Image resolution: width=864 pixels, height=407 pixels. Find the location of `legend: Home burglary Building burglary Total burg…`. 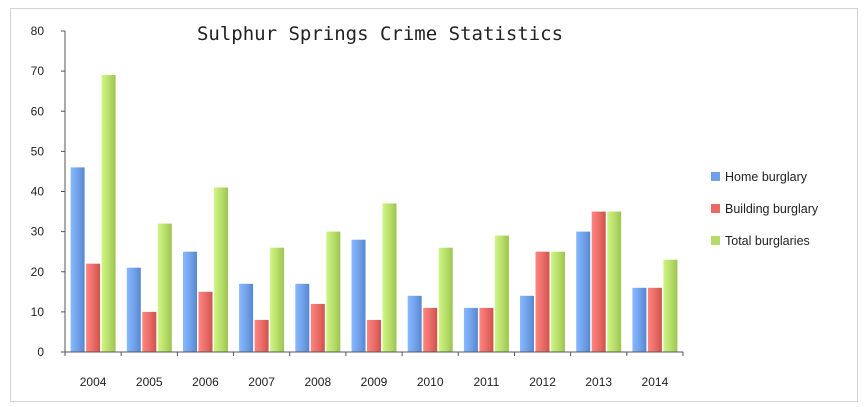

legend: Home burglary Building burglary Total burg… is located at coordinates (765, 209).